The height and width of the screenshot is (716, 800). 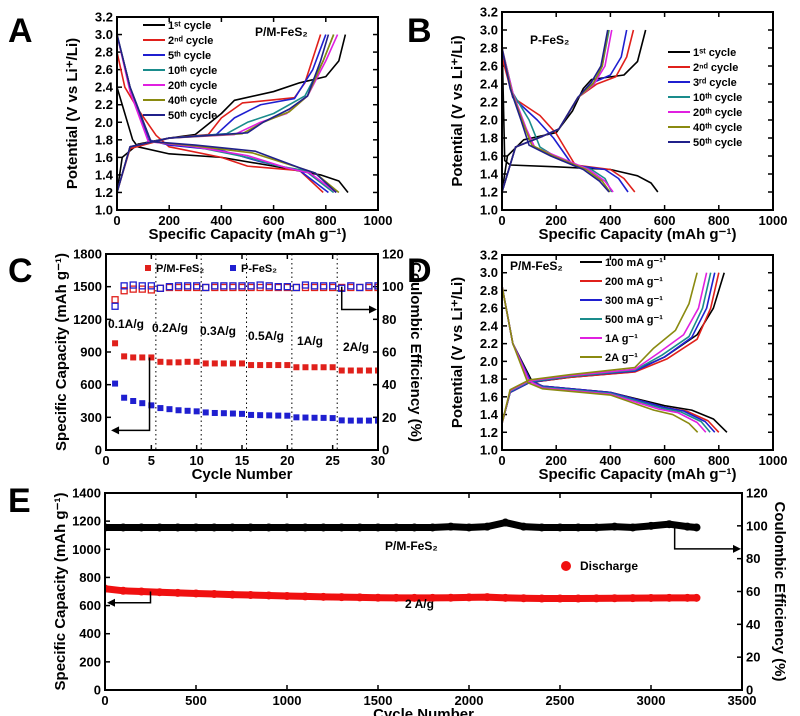 I want to click on y-axis-title: Potential (V vs Li⁺/Li), so click(x=457, y=352).